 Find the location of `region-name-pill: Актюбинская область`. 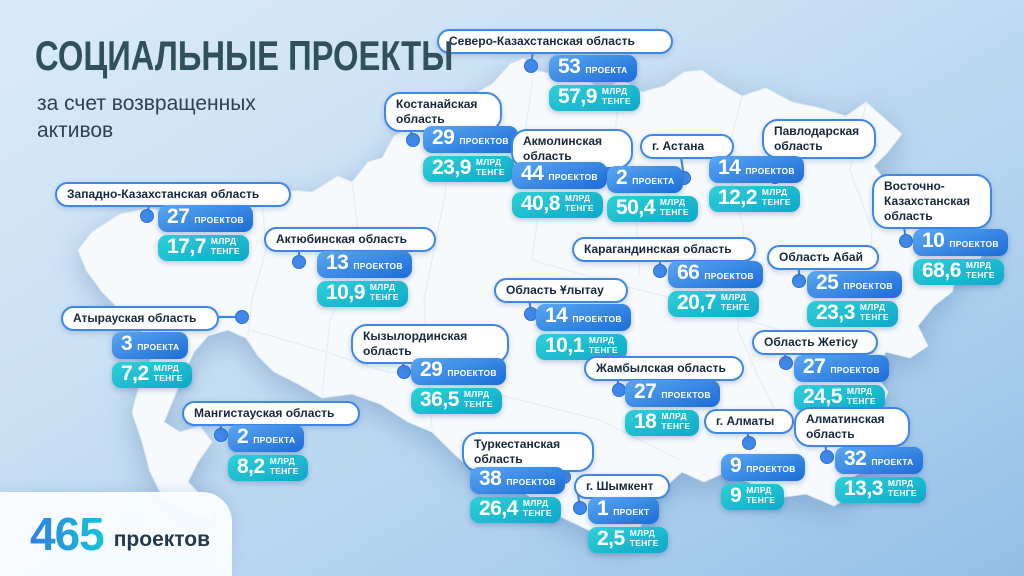

region-name-pill: Актюбинская область is located at coordinates (350, 239).